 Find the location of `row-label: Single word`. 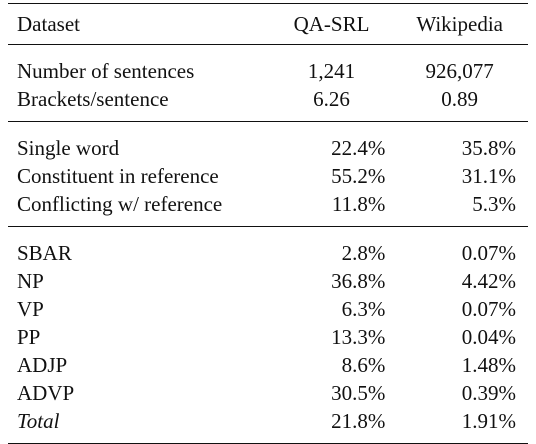

row-label: Single word is located at coordinates (140, 141).